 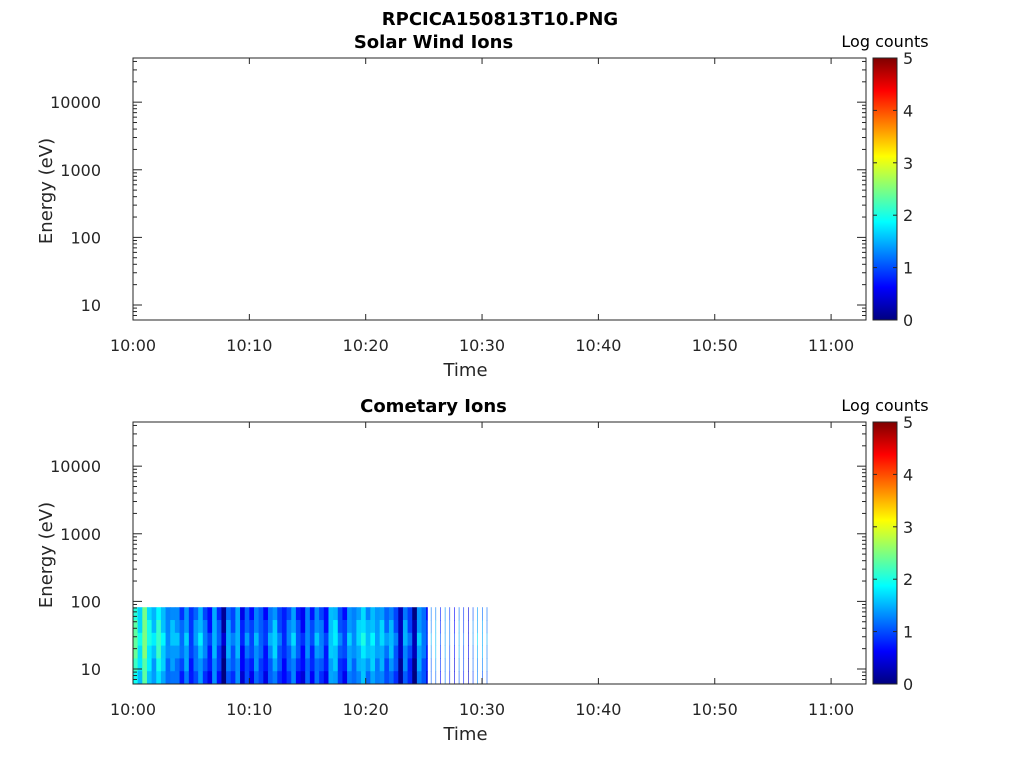 I want to click on colorbar-tick-label: 1, so click(x=908, y=632).